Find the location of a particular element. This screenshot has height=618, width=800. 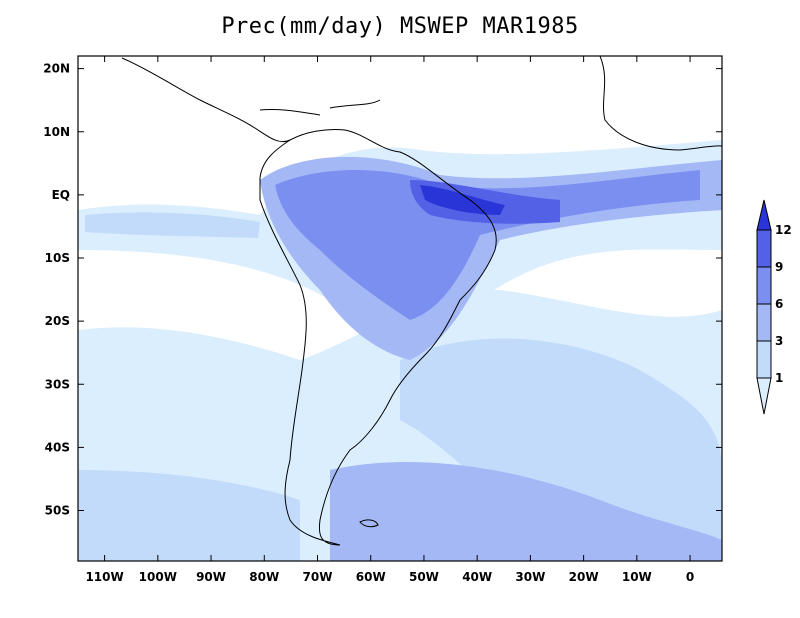

lon-tick-label: 100W is located at coordinates (158, 577).